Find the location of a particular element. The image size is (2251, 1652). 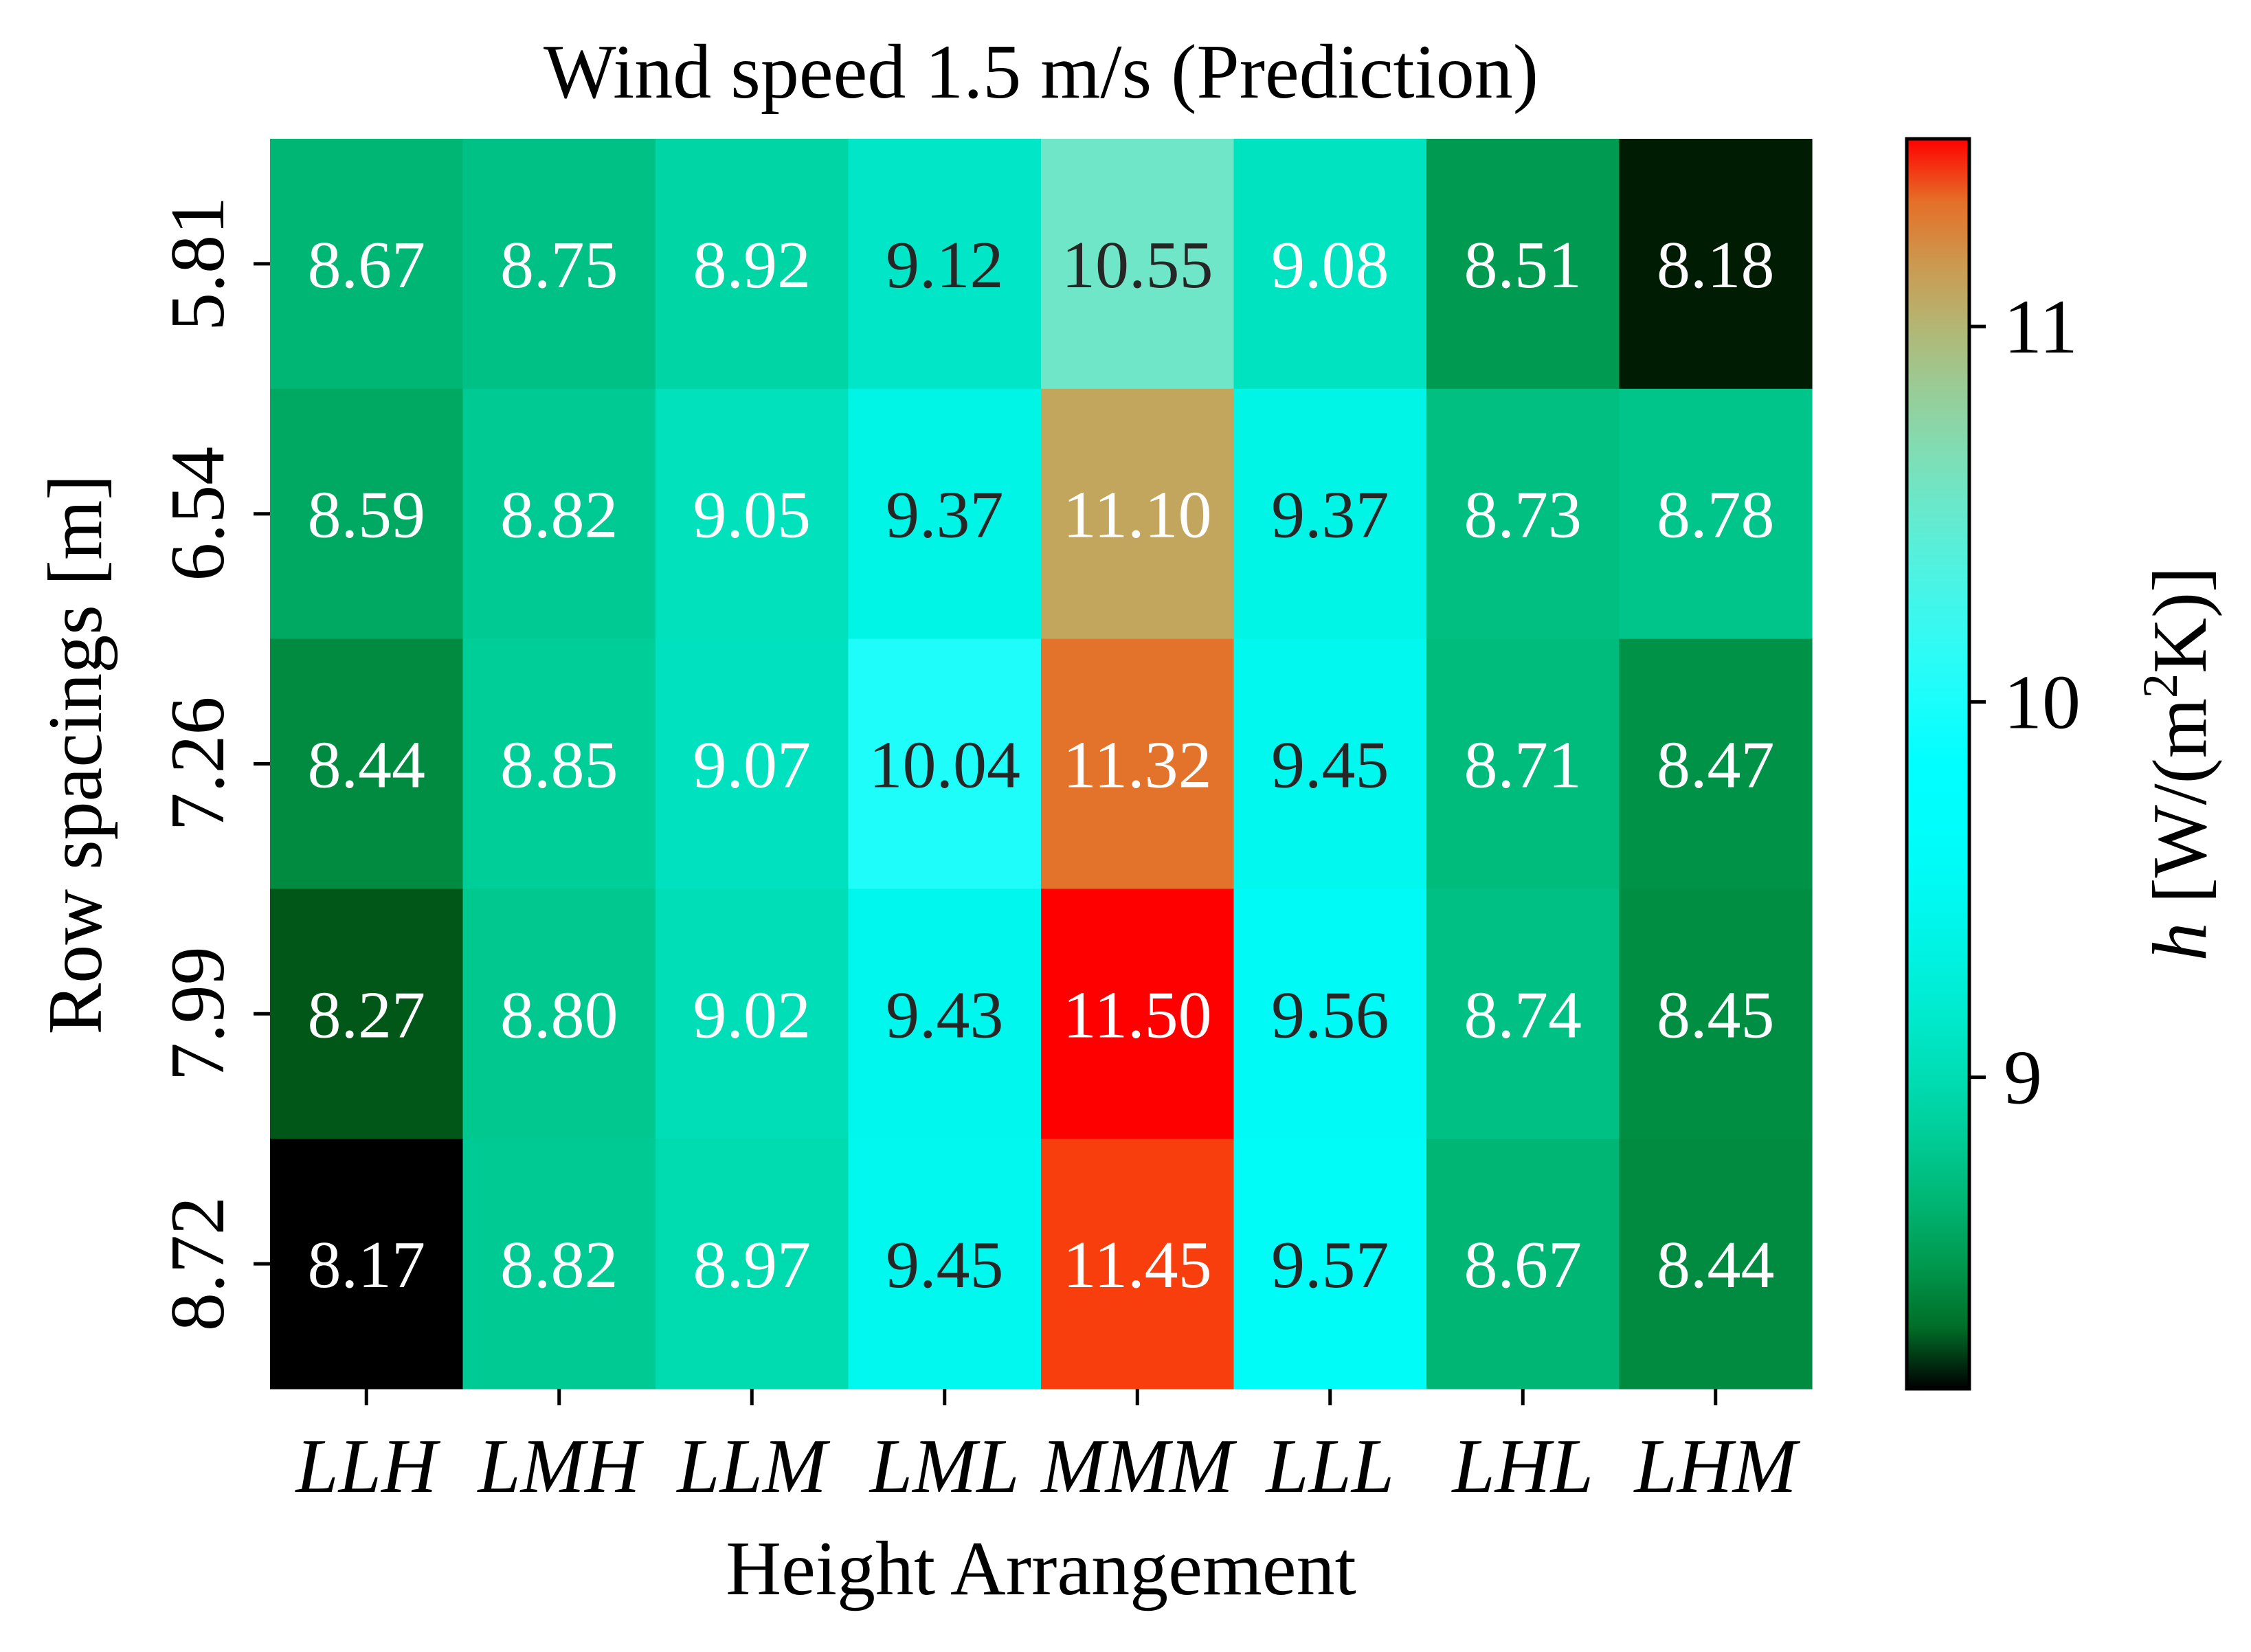

cell-value-label: 8.74 is located at coordinates (1523, 1015).